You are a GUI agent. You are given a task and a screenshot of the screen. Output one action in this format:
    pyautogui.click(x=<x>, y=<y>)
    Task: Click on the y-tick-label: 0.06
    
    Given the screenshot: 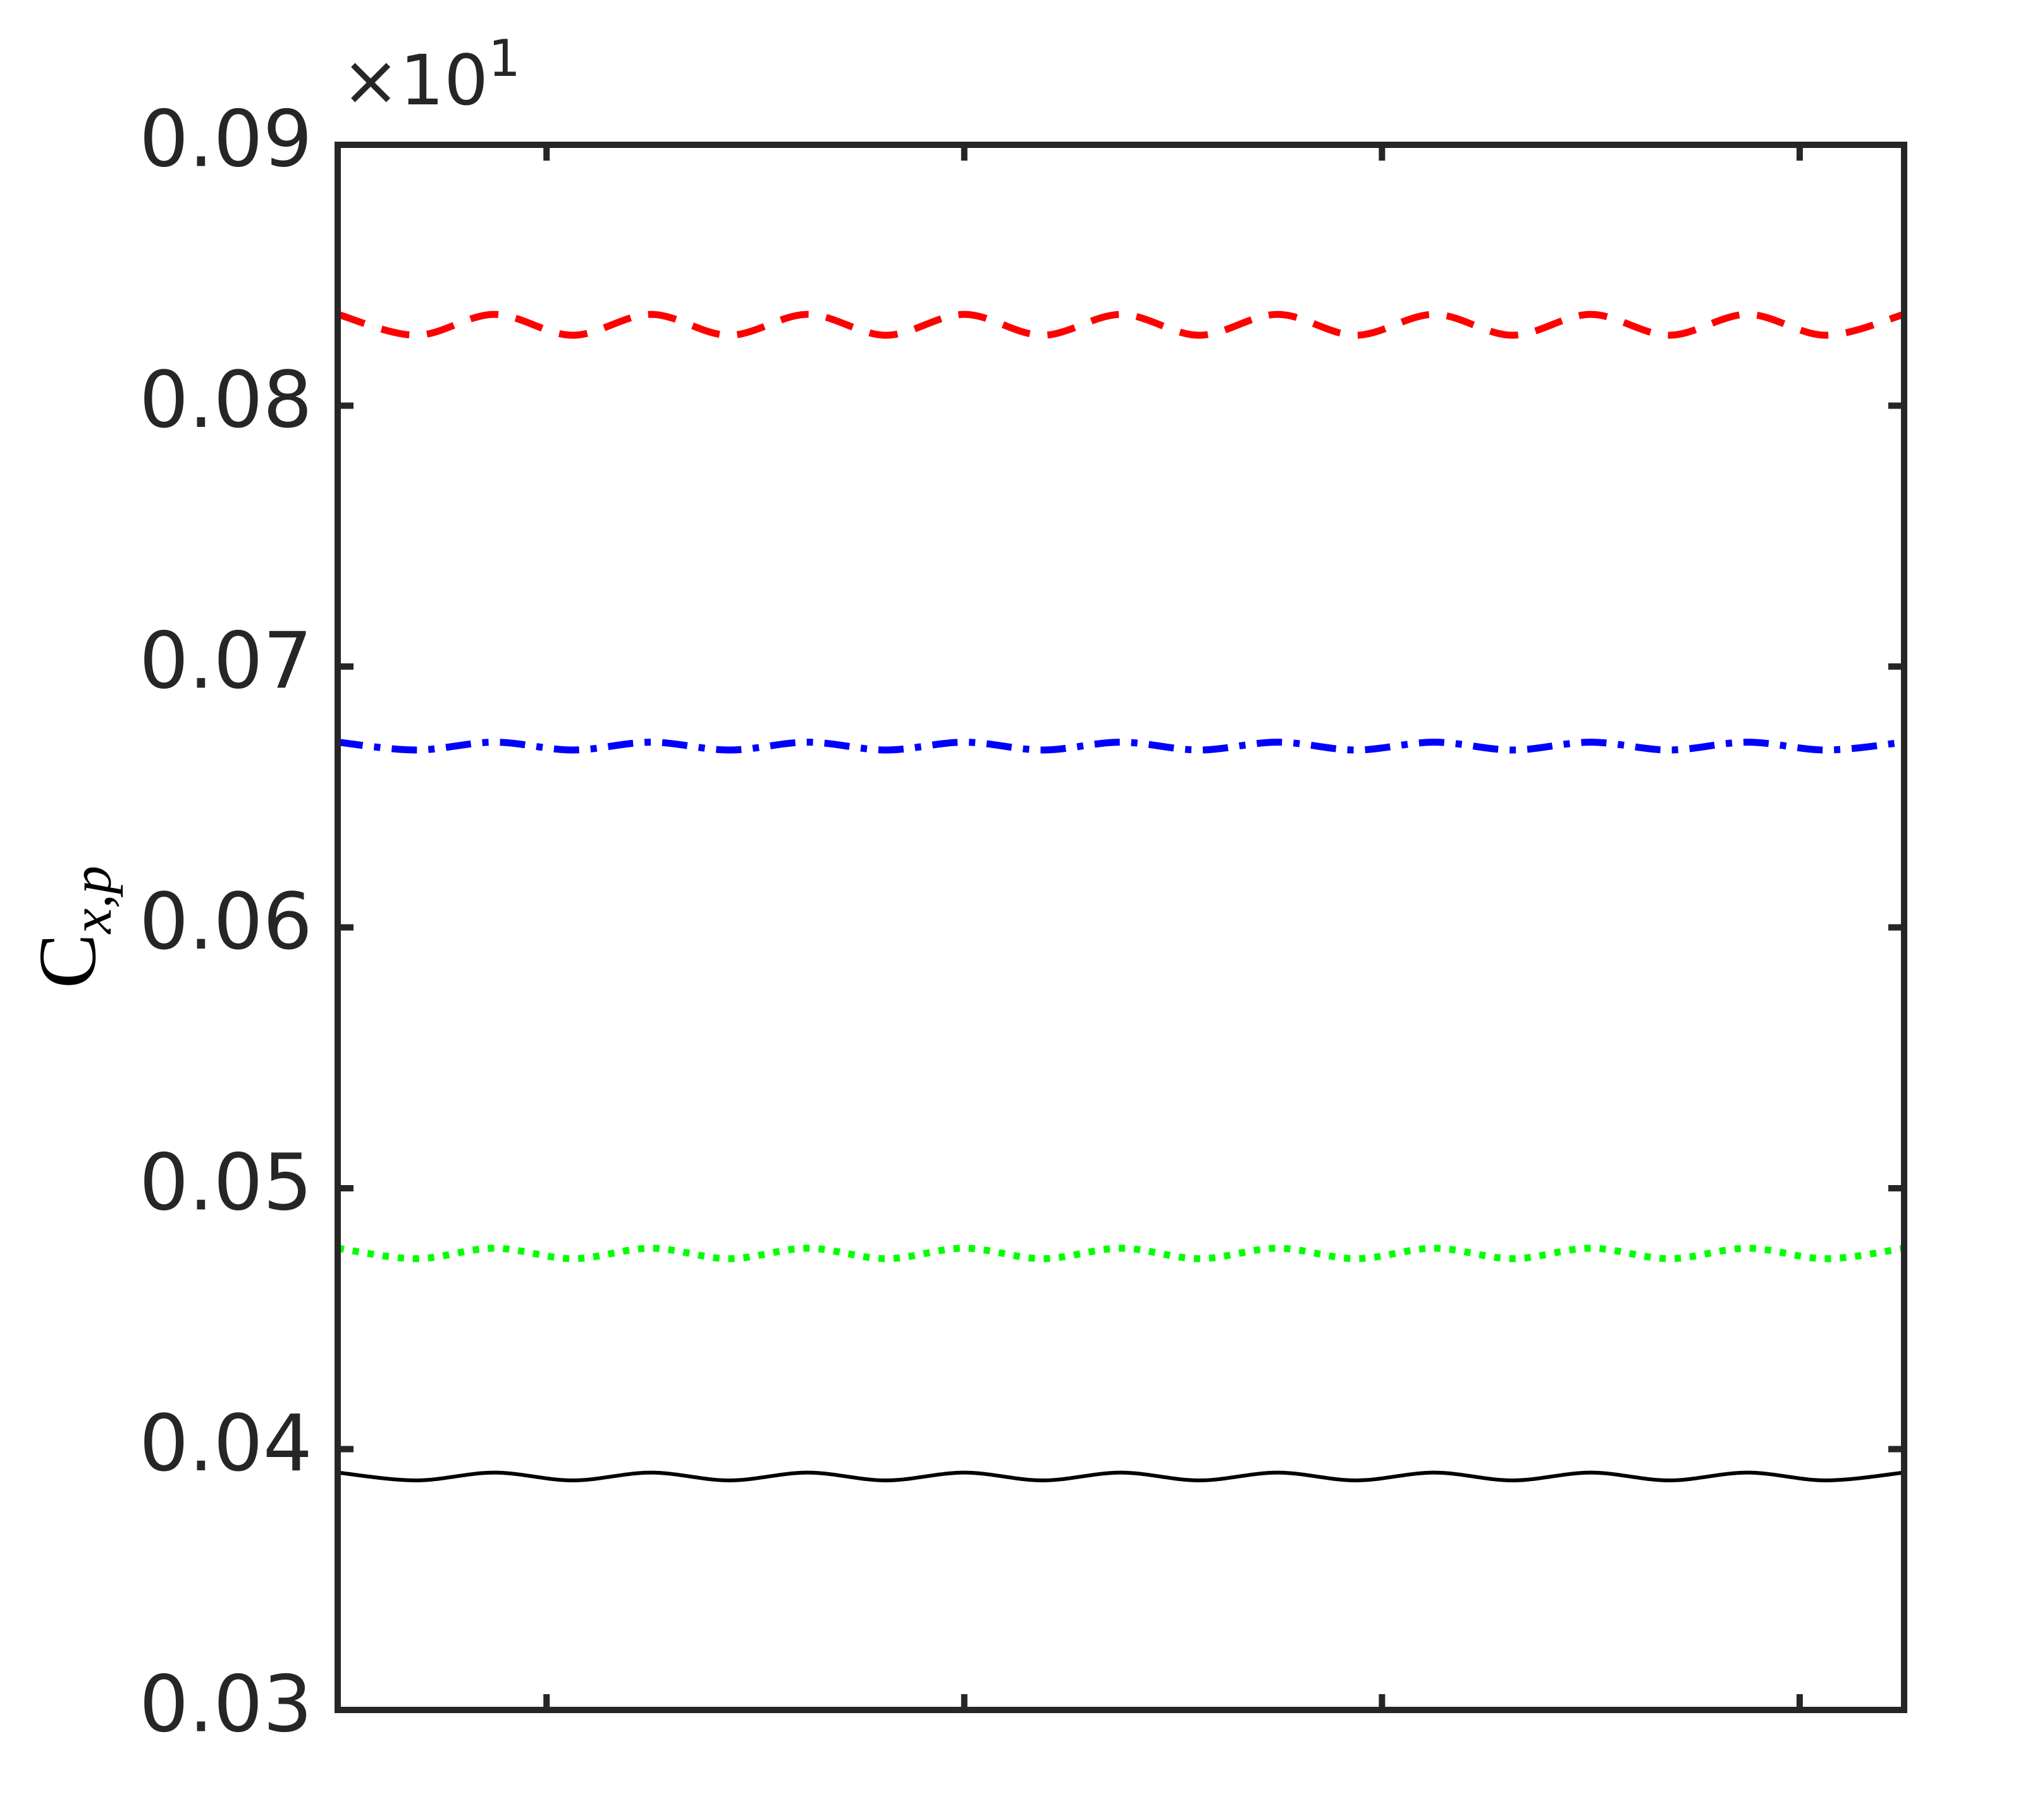 What is the action you would take?
    pyautogui.click(x=225, y=922)
    